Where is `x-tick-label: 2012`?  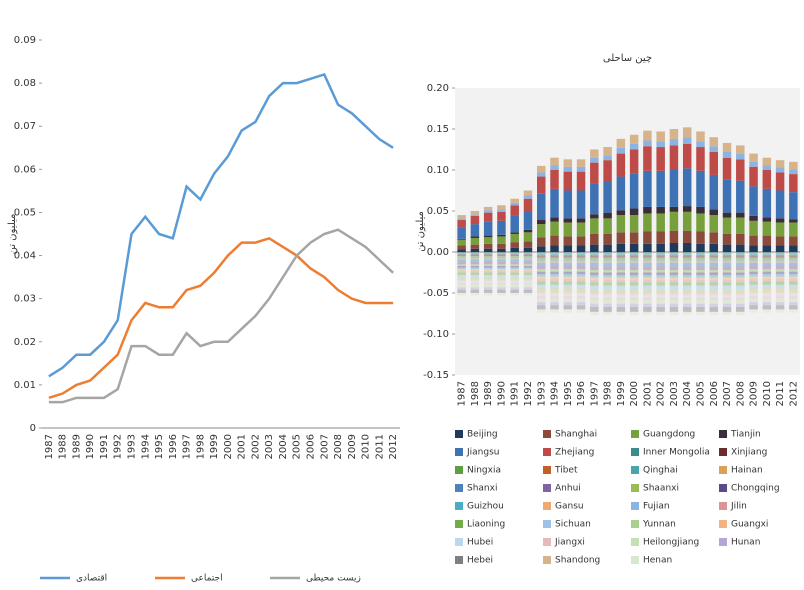 x-tick-label: 2012 is located at coordinates (393, 446).